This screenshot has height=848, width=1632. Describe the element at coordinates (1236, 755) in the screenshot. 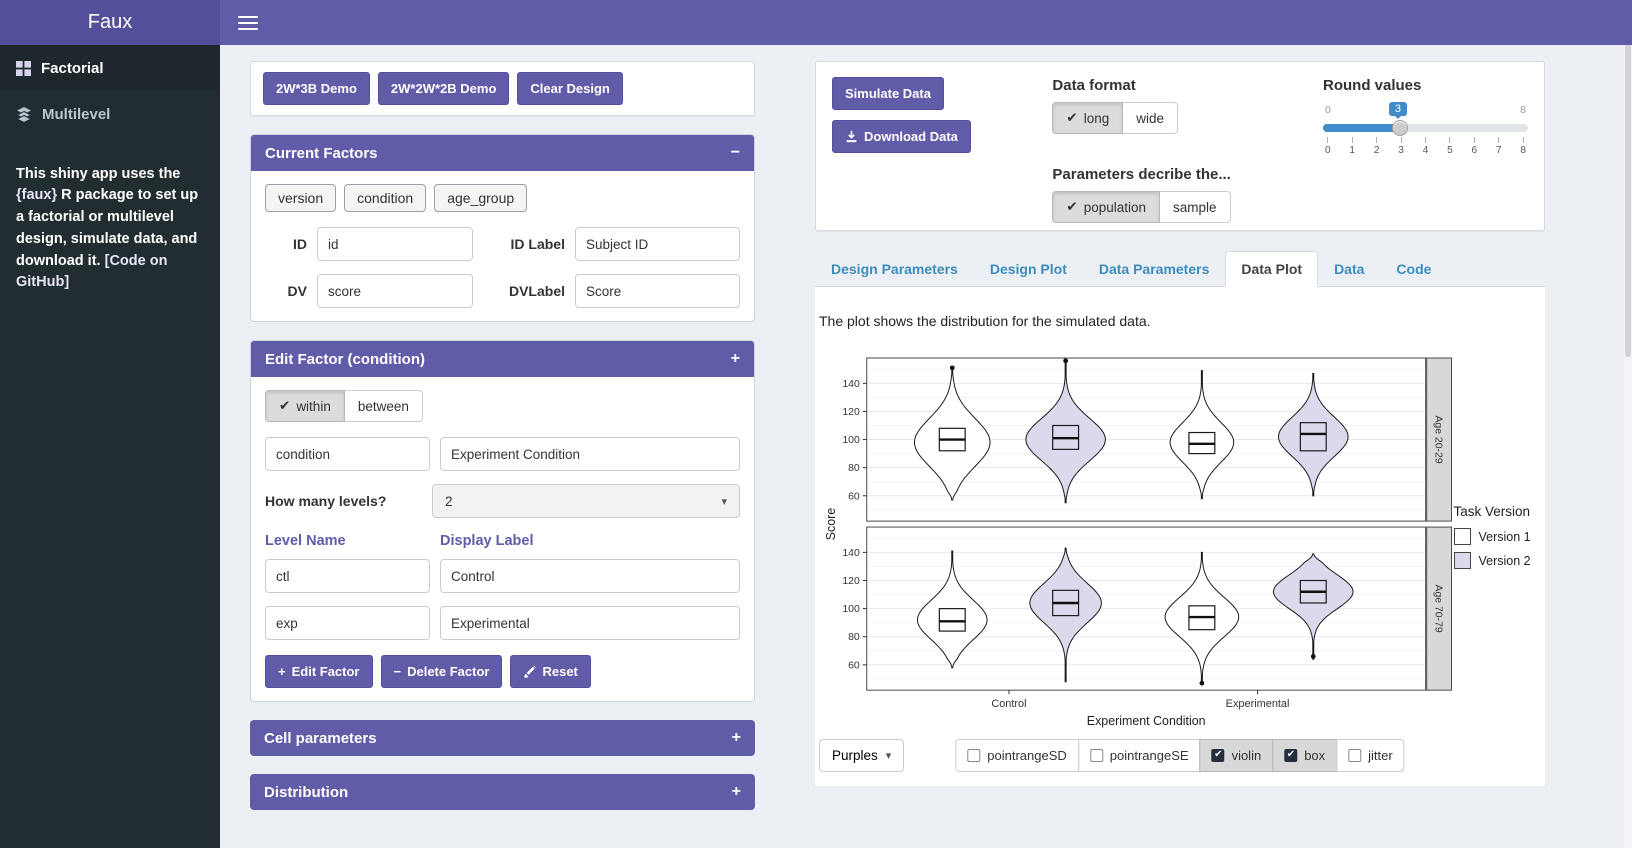

I see `checkbox-violin: violin` at that location.